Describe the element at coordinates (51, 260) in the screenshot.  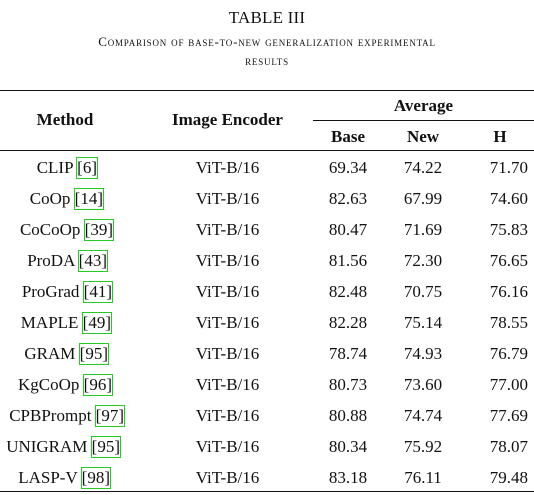
I see `method-name: ProDA` at that location.